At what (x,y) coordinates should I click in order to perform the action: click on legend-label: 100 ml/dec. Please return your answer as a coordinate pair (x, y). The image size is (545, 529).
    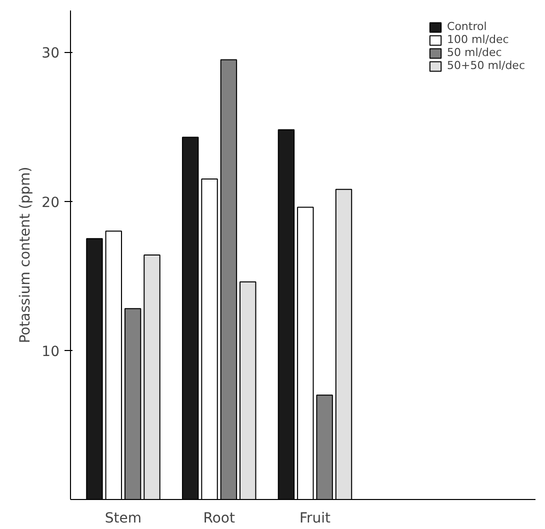
    Looking at the image, I should click on (478, 39).